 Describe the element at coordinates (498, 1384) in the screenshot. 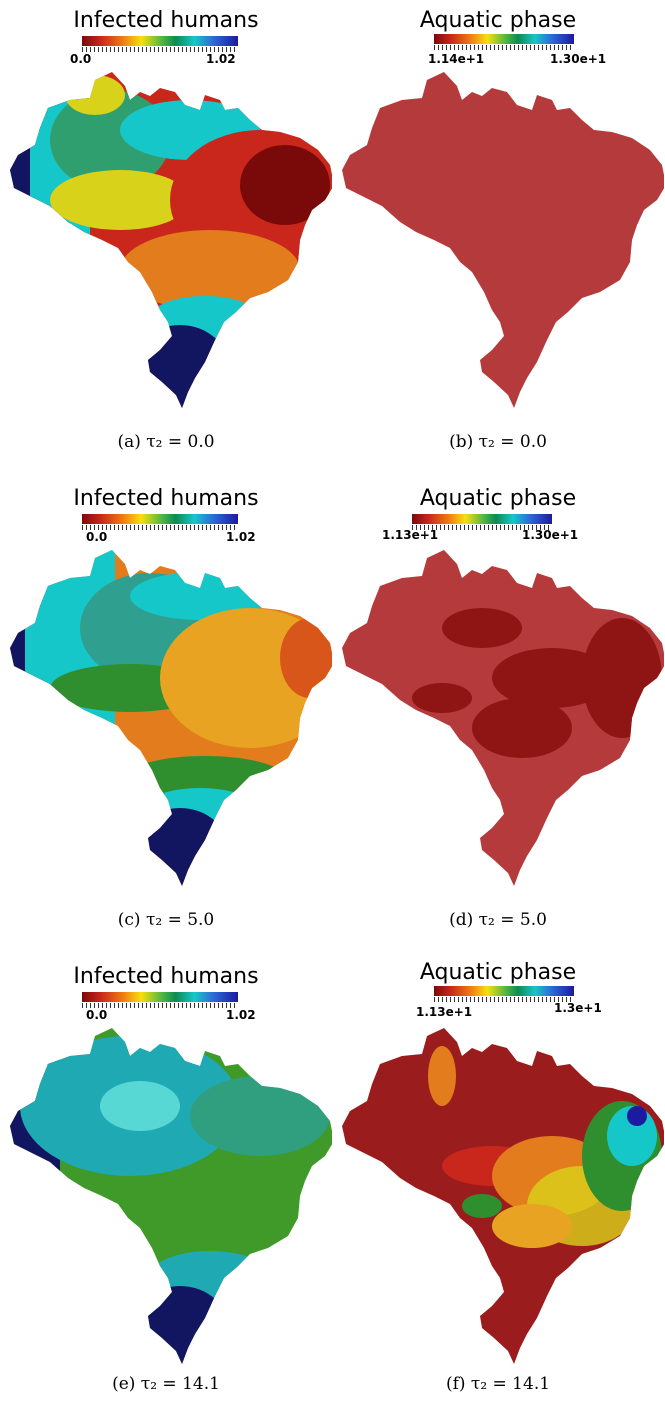

I see `caption-f: (f) τ₂ = 14.1` at that location.